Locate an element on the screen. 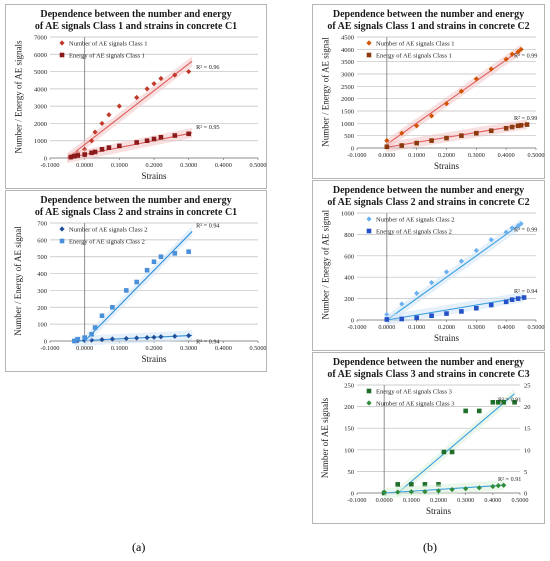 Image resolution: width=550 pixels, height=561 pixels. legend-label: Energy of AE signals Class 2 is located at coordinates (107, 241).